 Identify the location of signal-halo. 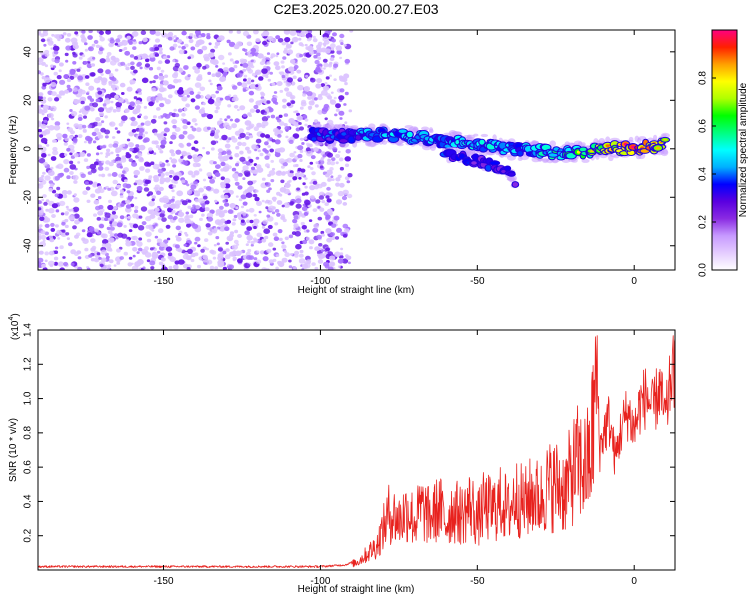
(655, 137).